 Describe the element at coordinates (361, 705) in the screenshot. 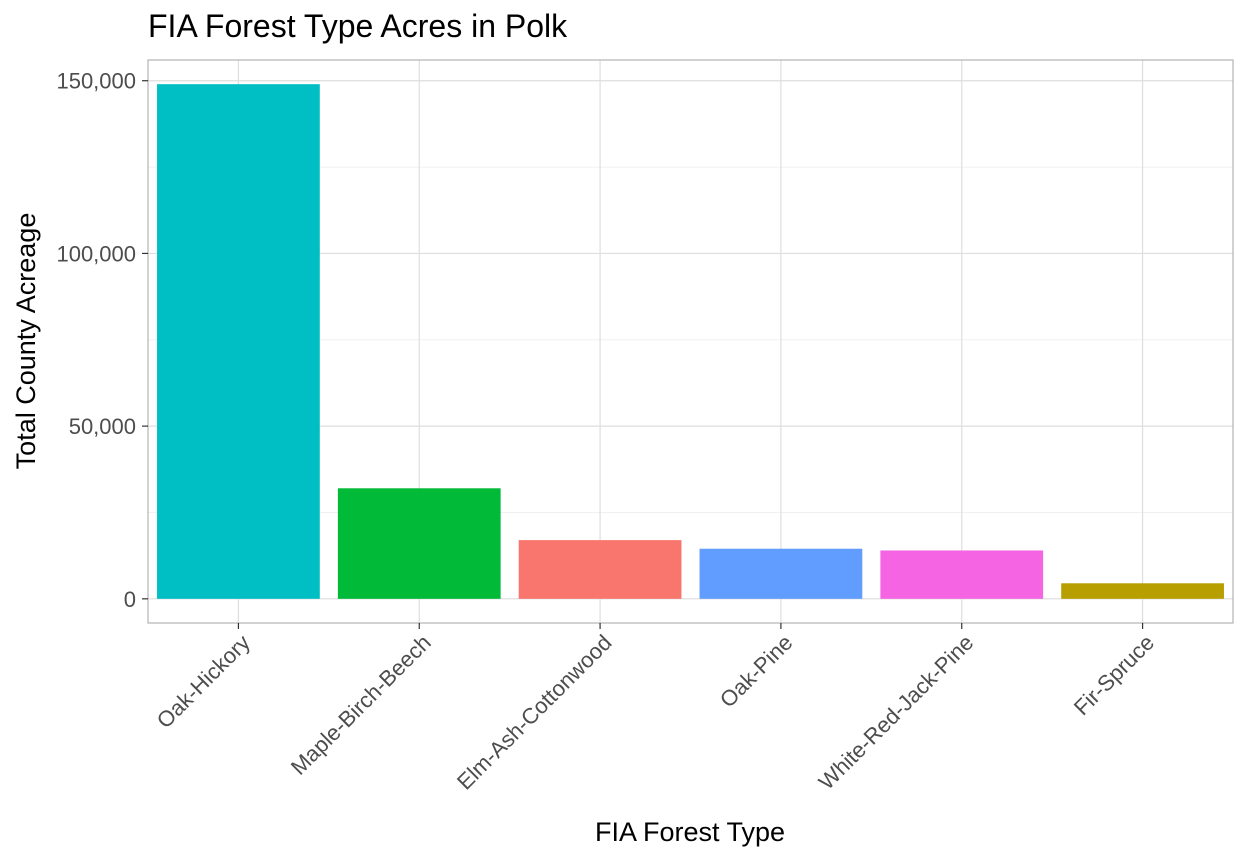

I see `x-tick-label: Maple-Birch-Beech` at that location.